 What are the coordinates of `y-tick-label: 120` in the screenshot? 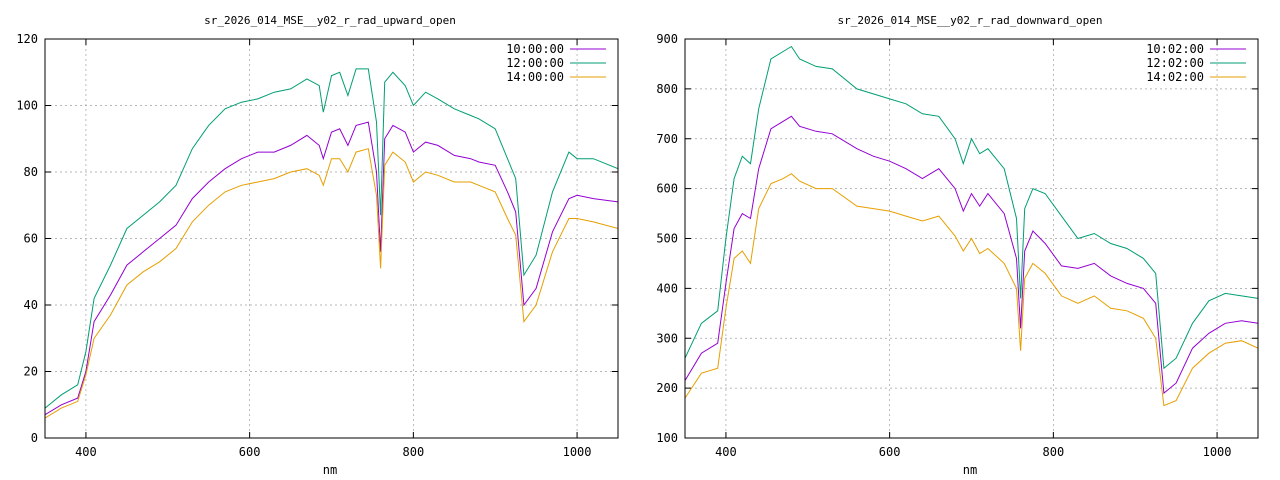 It's located at (27, 39).